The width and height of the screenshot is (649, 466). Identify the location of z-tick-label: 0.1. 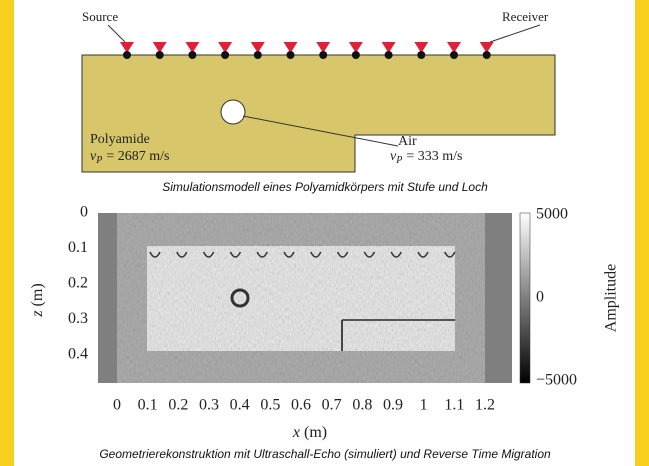
(78, 247).